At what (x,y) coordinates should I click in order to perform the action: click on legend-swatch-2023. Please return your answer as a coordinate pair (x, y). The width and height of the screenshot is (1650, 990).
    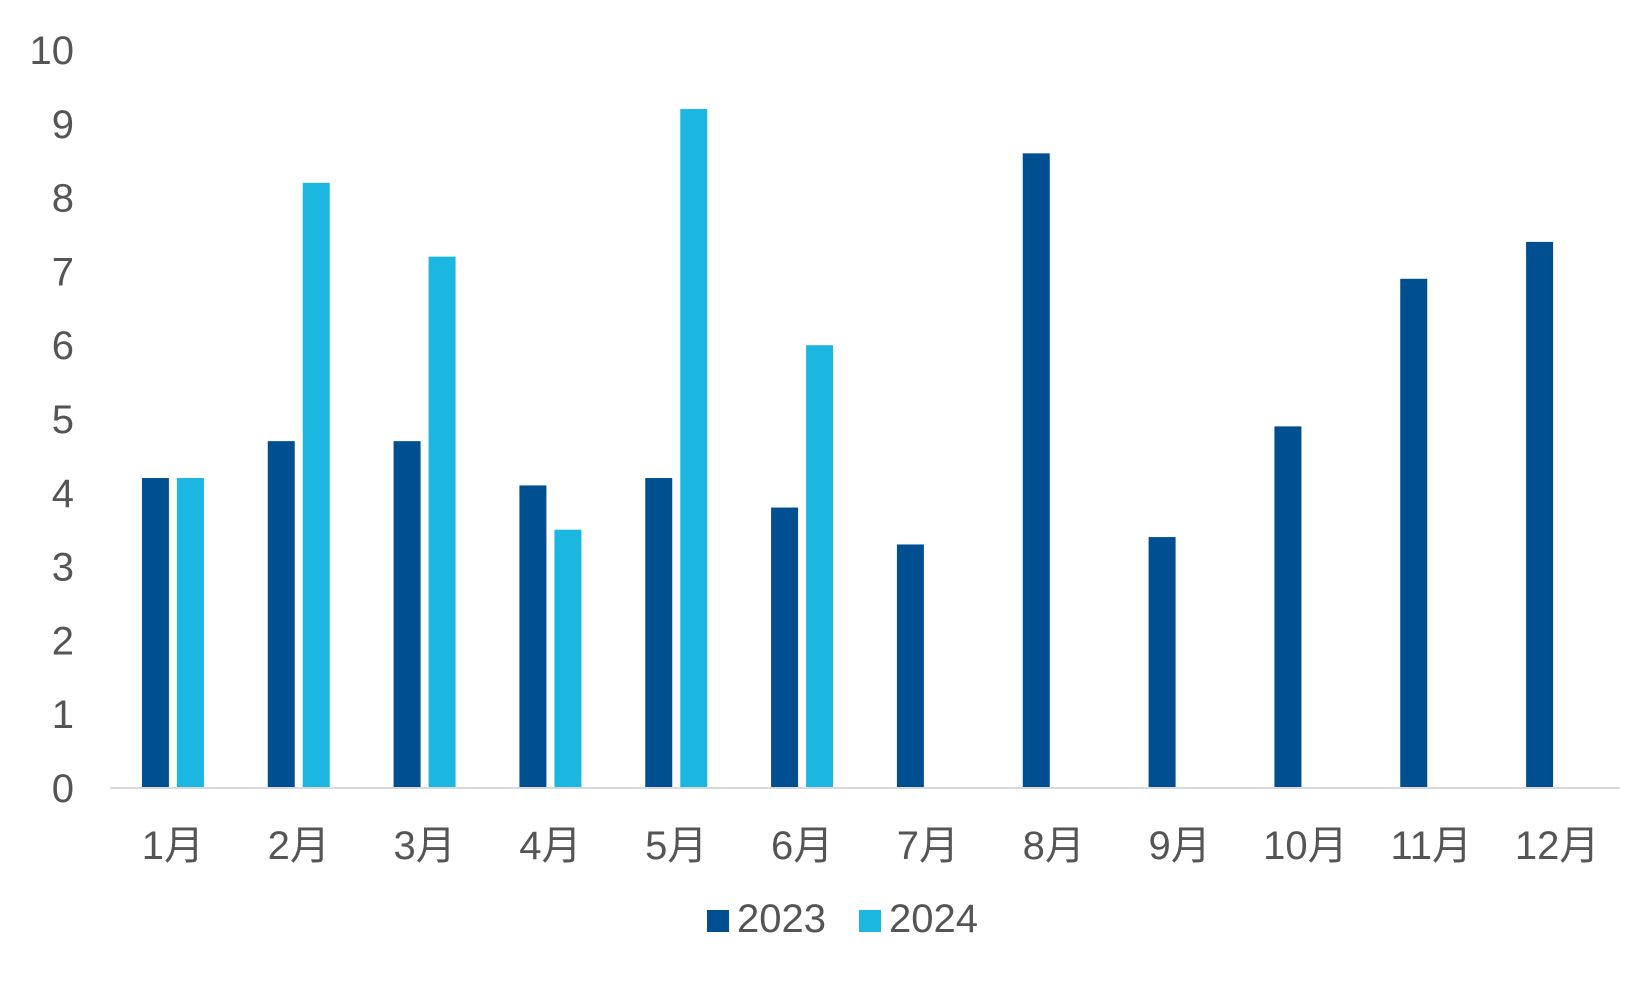
    Looking at the image, I should click on (718, 921).